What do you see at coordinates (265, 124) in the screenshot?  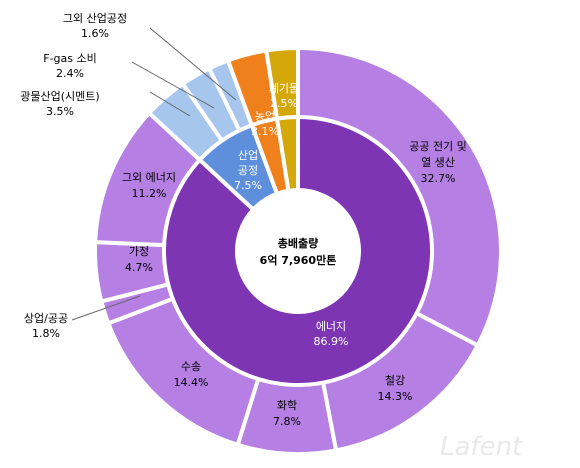 I see `inner-label-3: 농업 3.1%` at bounding box center [265, 124].